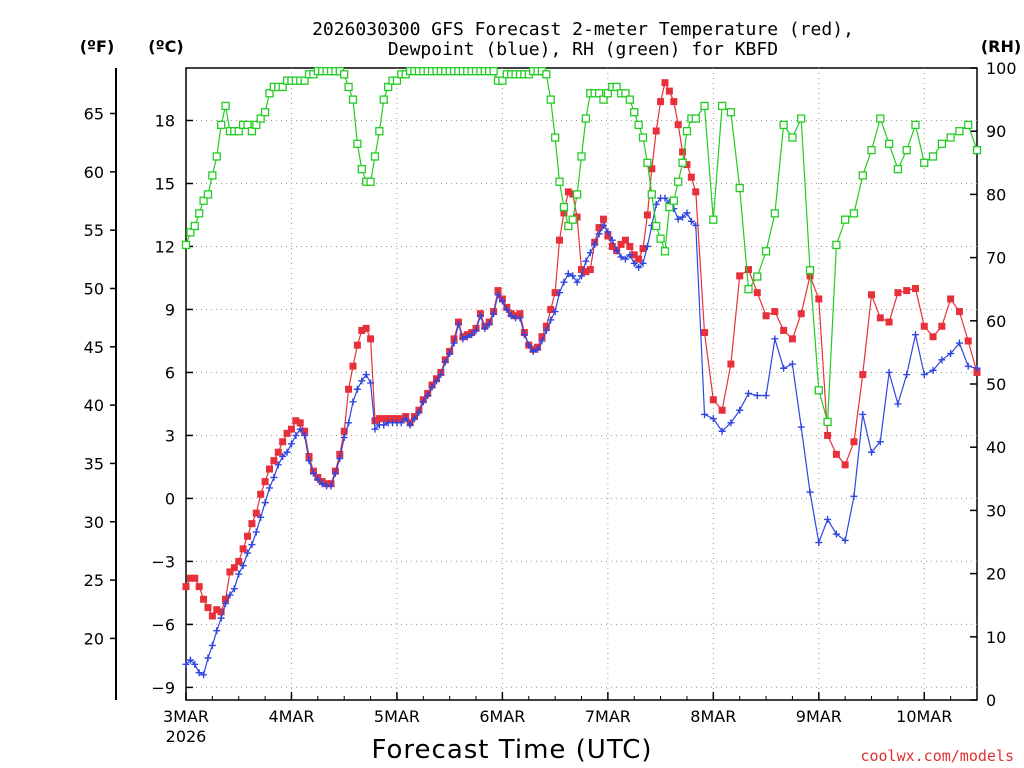 The width and height of the screenshot is (1024, 768). Describe the element at coordinates (937, 756) in the screenshot. I see `credit-text: coolwx.com/models` at that location.